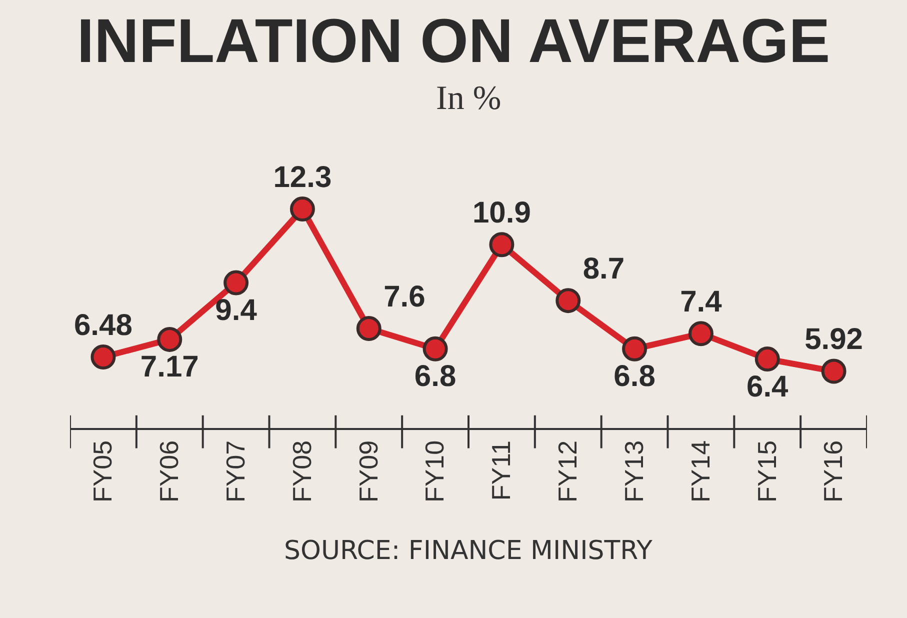 This screenshot has width=907, height=618. Describe the element at coordinates (501, 213) in the screenshot. I see `data-label: 10.9` at that location.